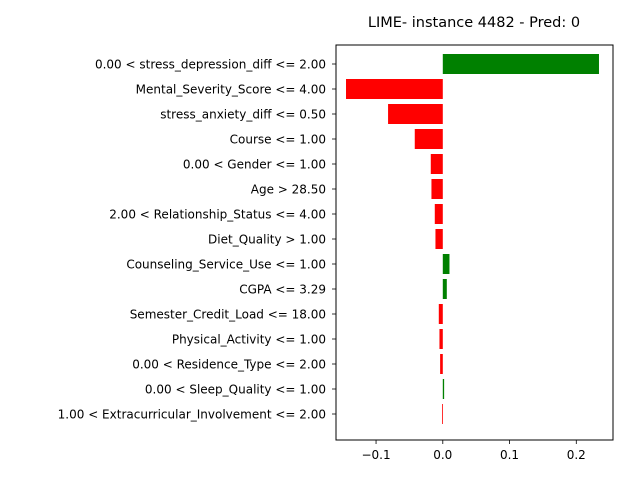 This screenshot has height=484, width=640. What do you see at coordinates (474, 23) in the screenshot?
I see `chart-title: LIME- instance 4482 - Pred: 0` at bounding box center [474, 23].